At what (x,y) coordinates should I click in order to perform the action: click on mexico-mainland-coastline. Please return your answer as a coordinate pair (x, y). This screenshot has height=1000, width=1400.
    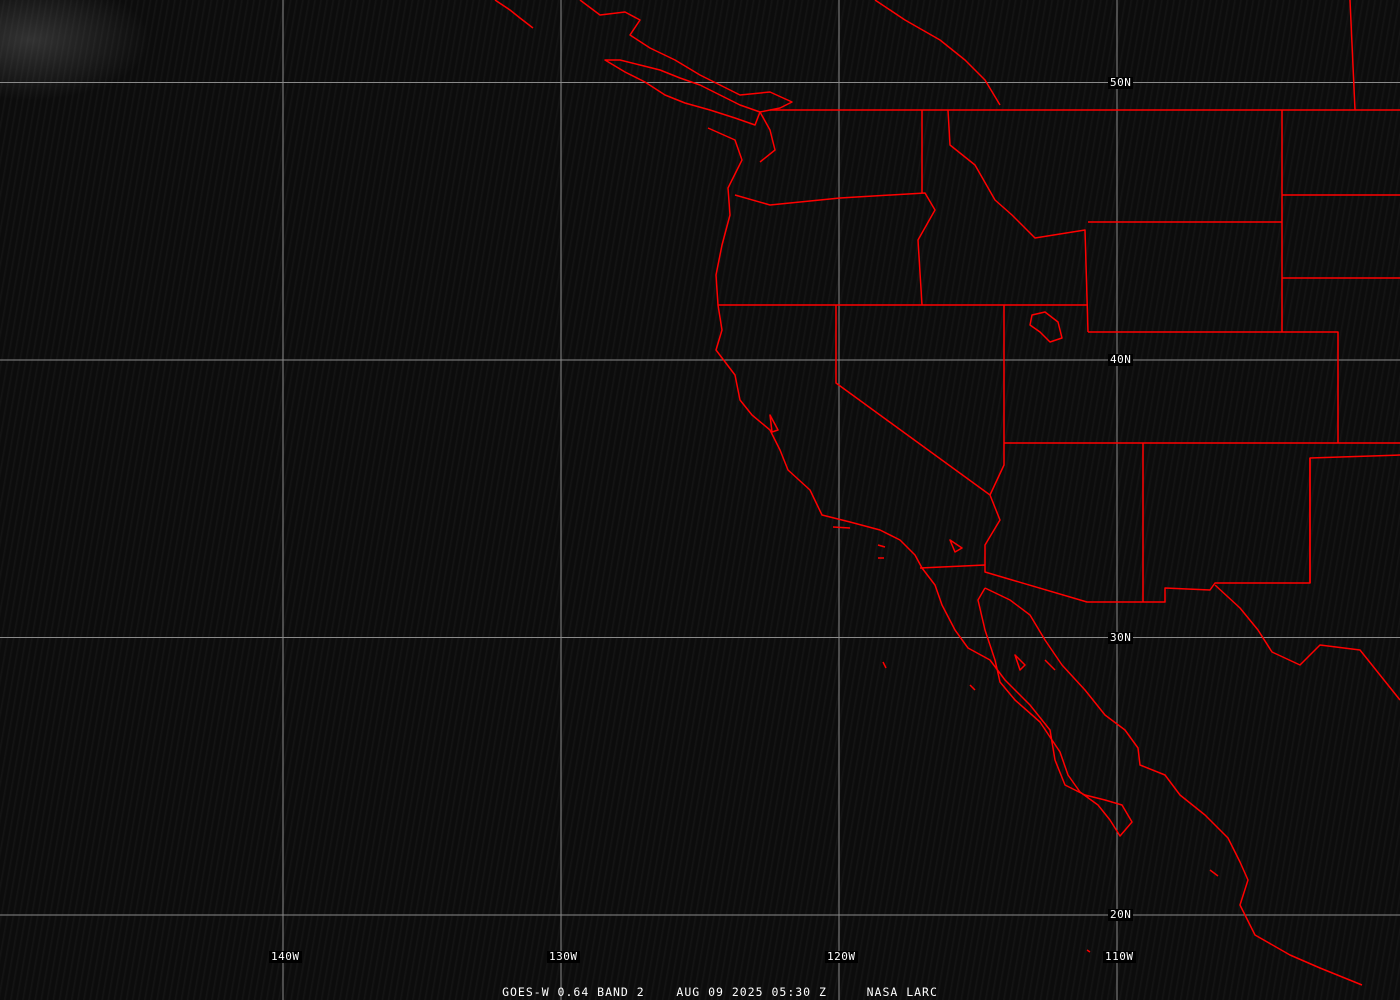
    Looking at the image, I should click on (1173, 786).